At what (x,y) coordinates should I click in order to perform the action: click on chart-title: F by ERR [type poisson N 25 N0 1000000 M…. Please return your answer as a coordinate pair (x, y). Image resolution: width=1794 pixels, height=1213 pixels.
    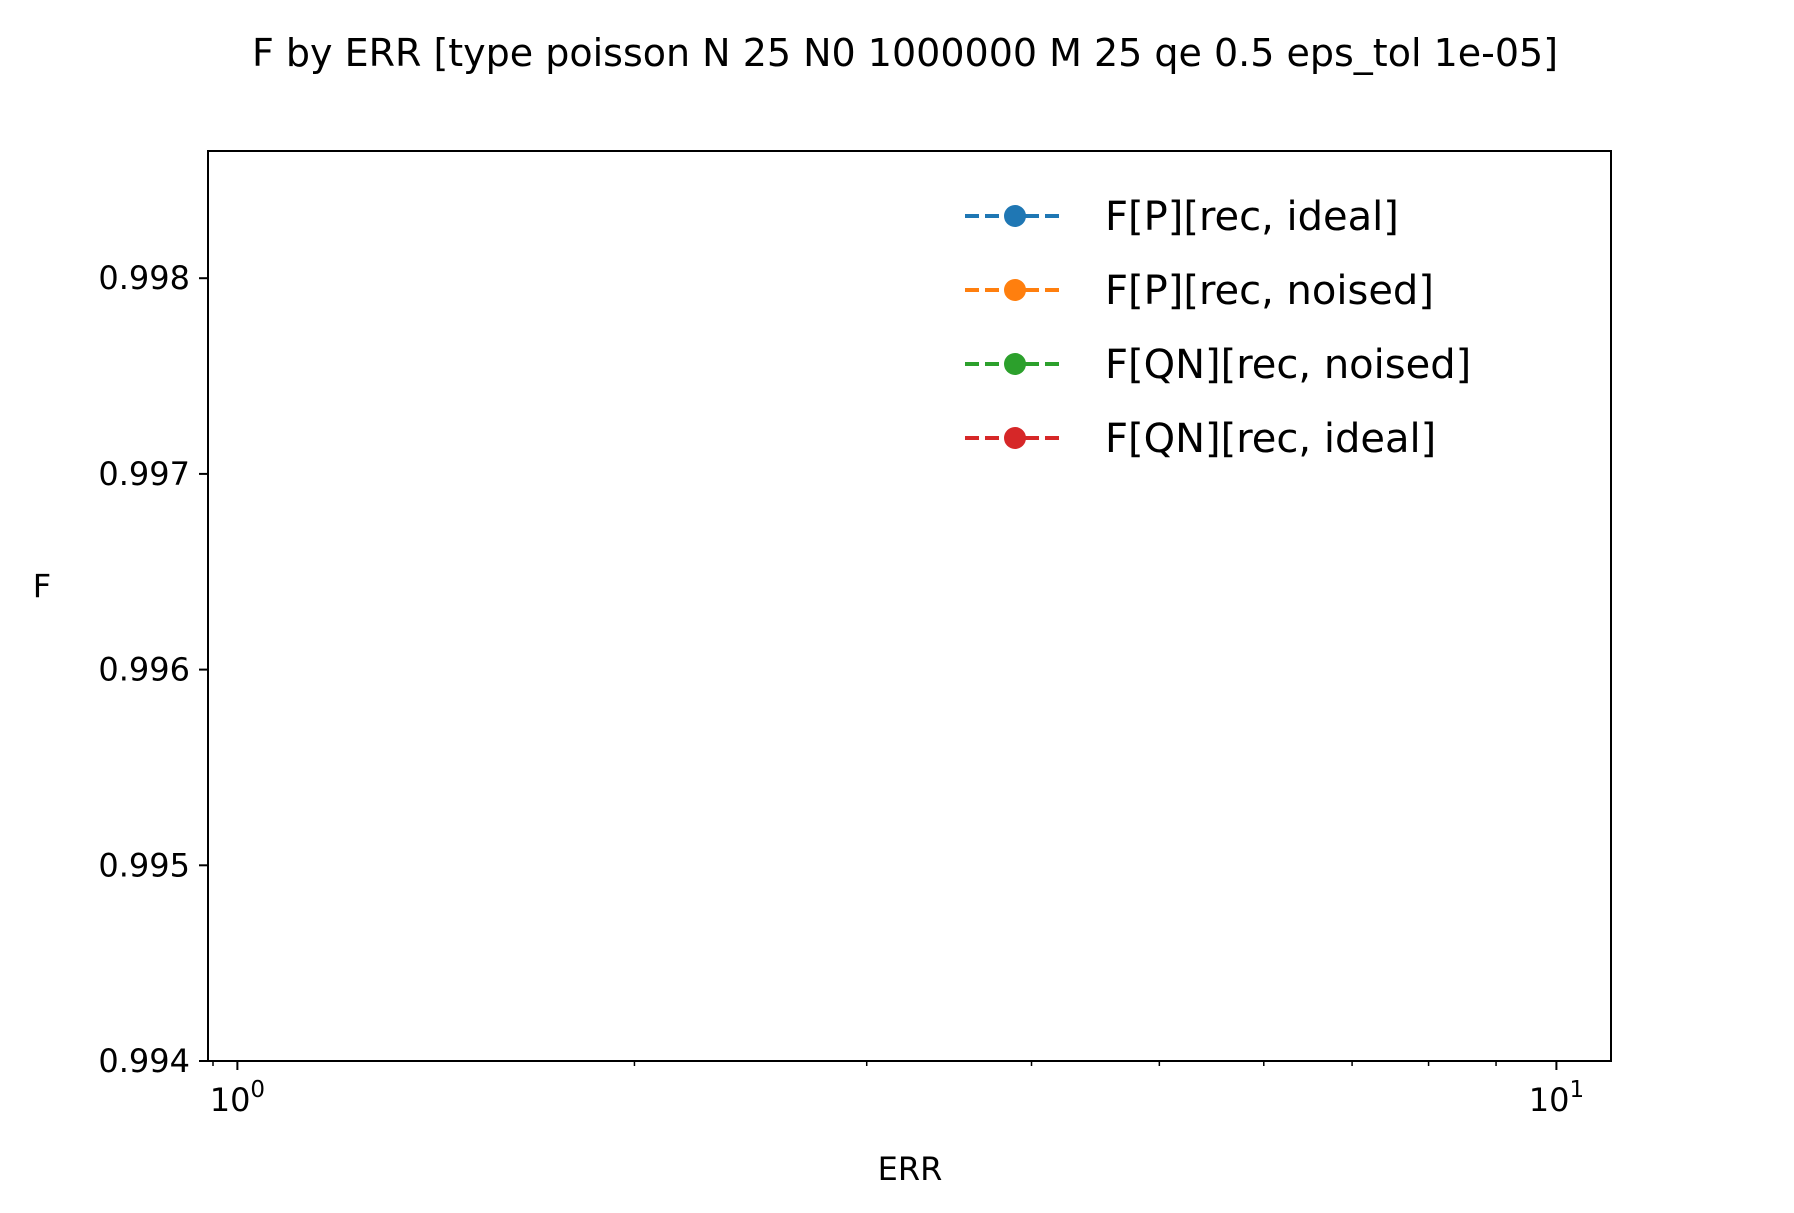
    Looking at the image, I should click on (905, 53).